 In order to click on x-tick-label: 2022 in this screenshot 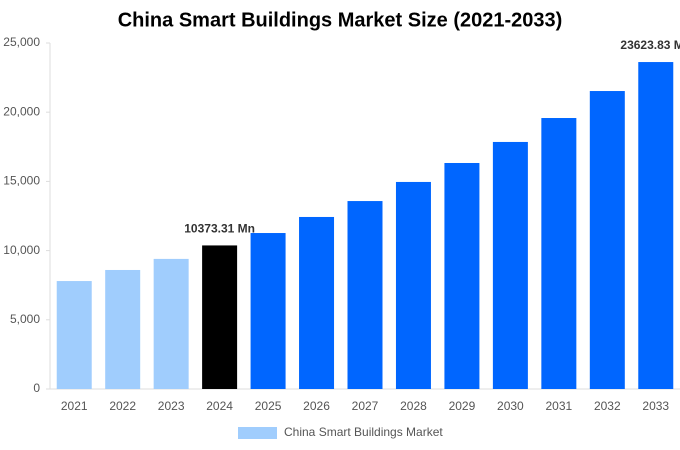, I will do `click(122, 406)`.